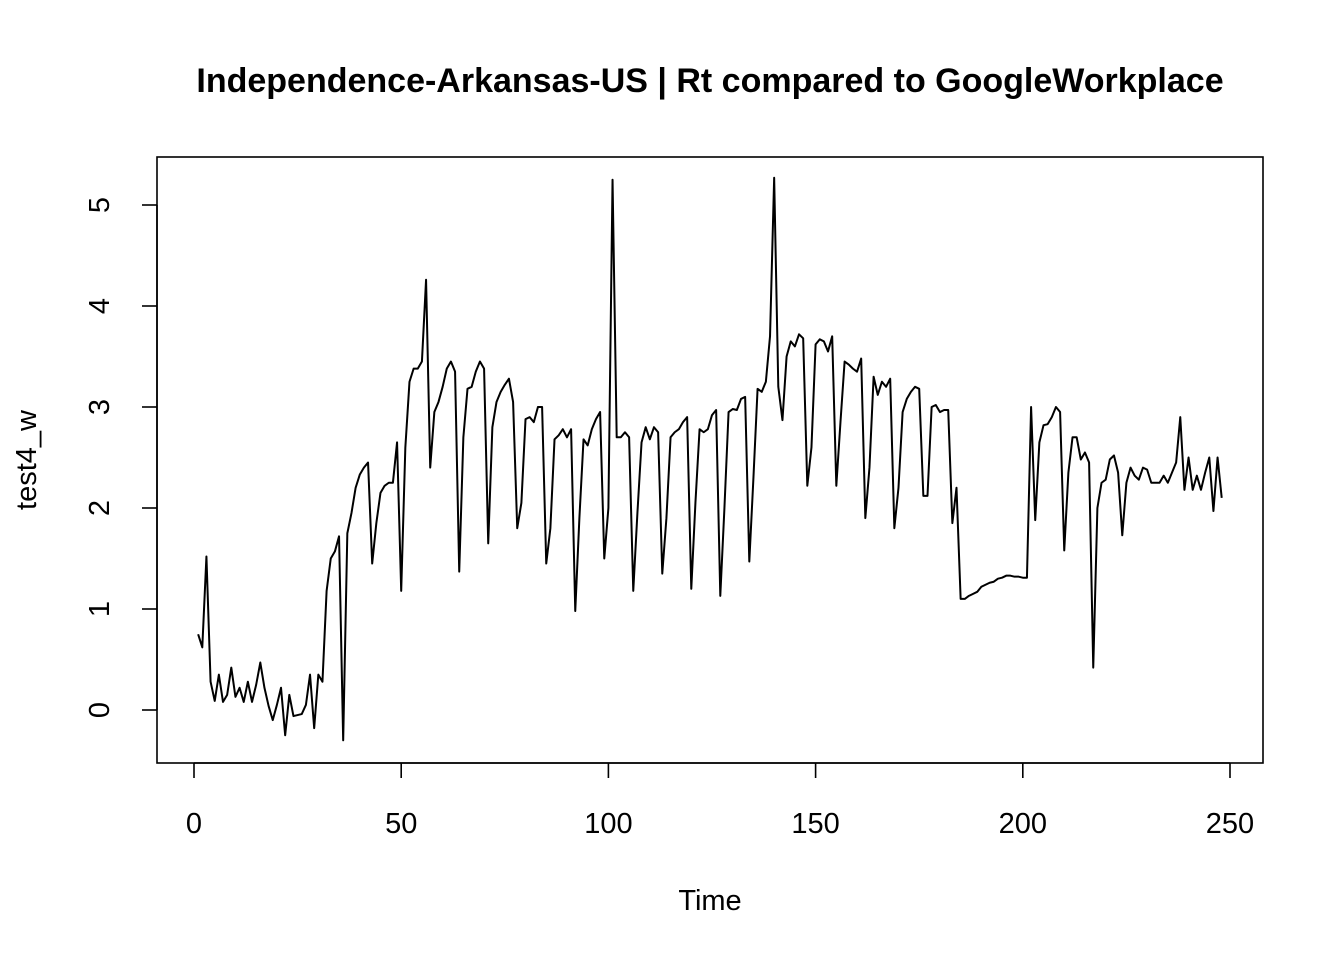 This screenshot has height=960, width=1344. Describe the element at coordinates (100, 508) in the screenshot. I see `y-tick-label: 2` at that location.